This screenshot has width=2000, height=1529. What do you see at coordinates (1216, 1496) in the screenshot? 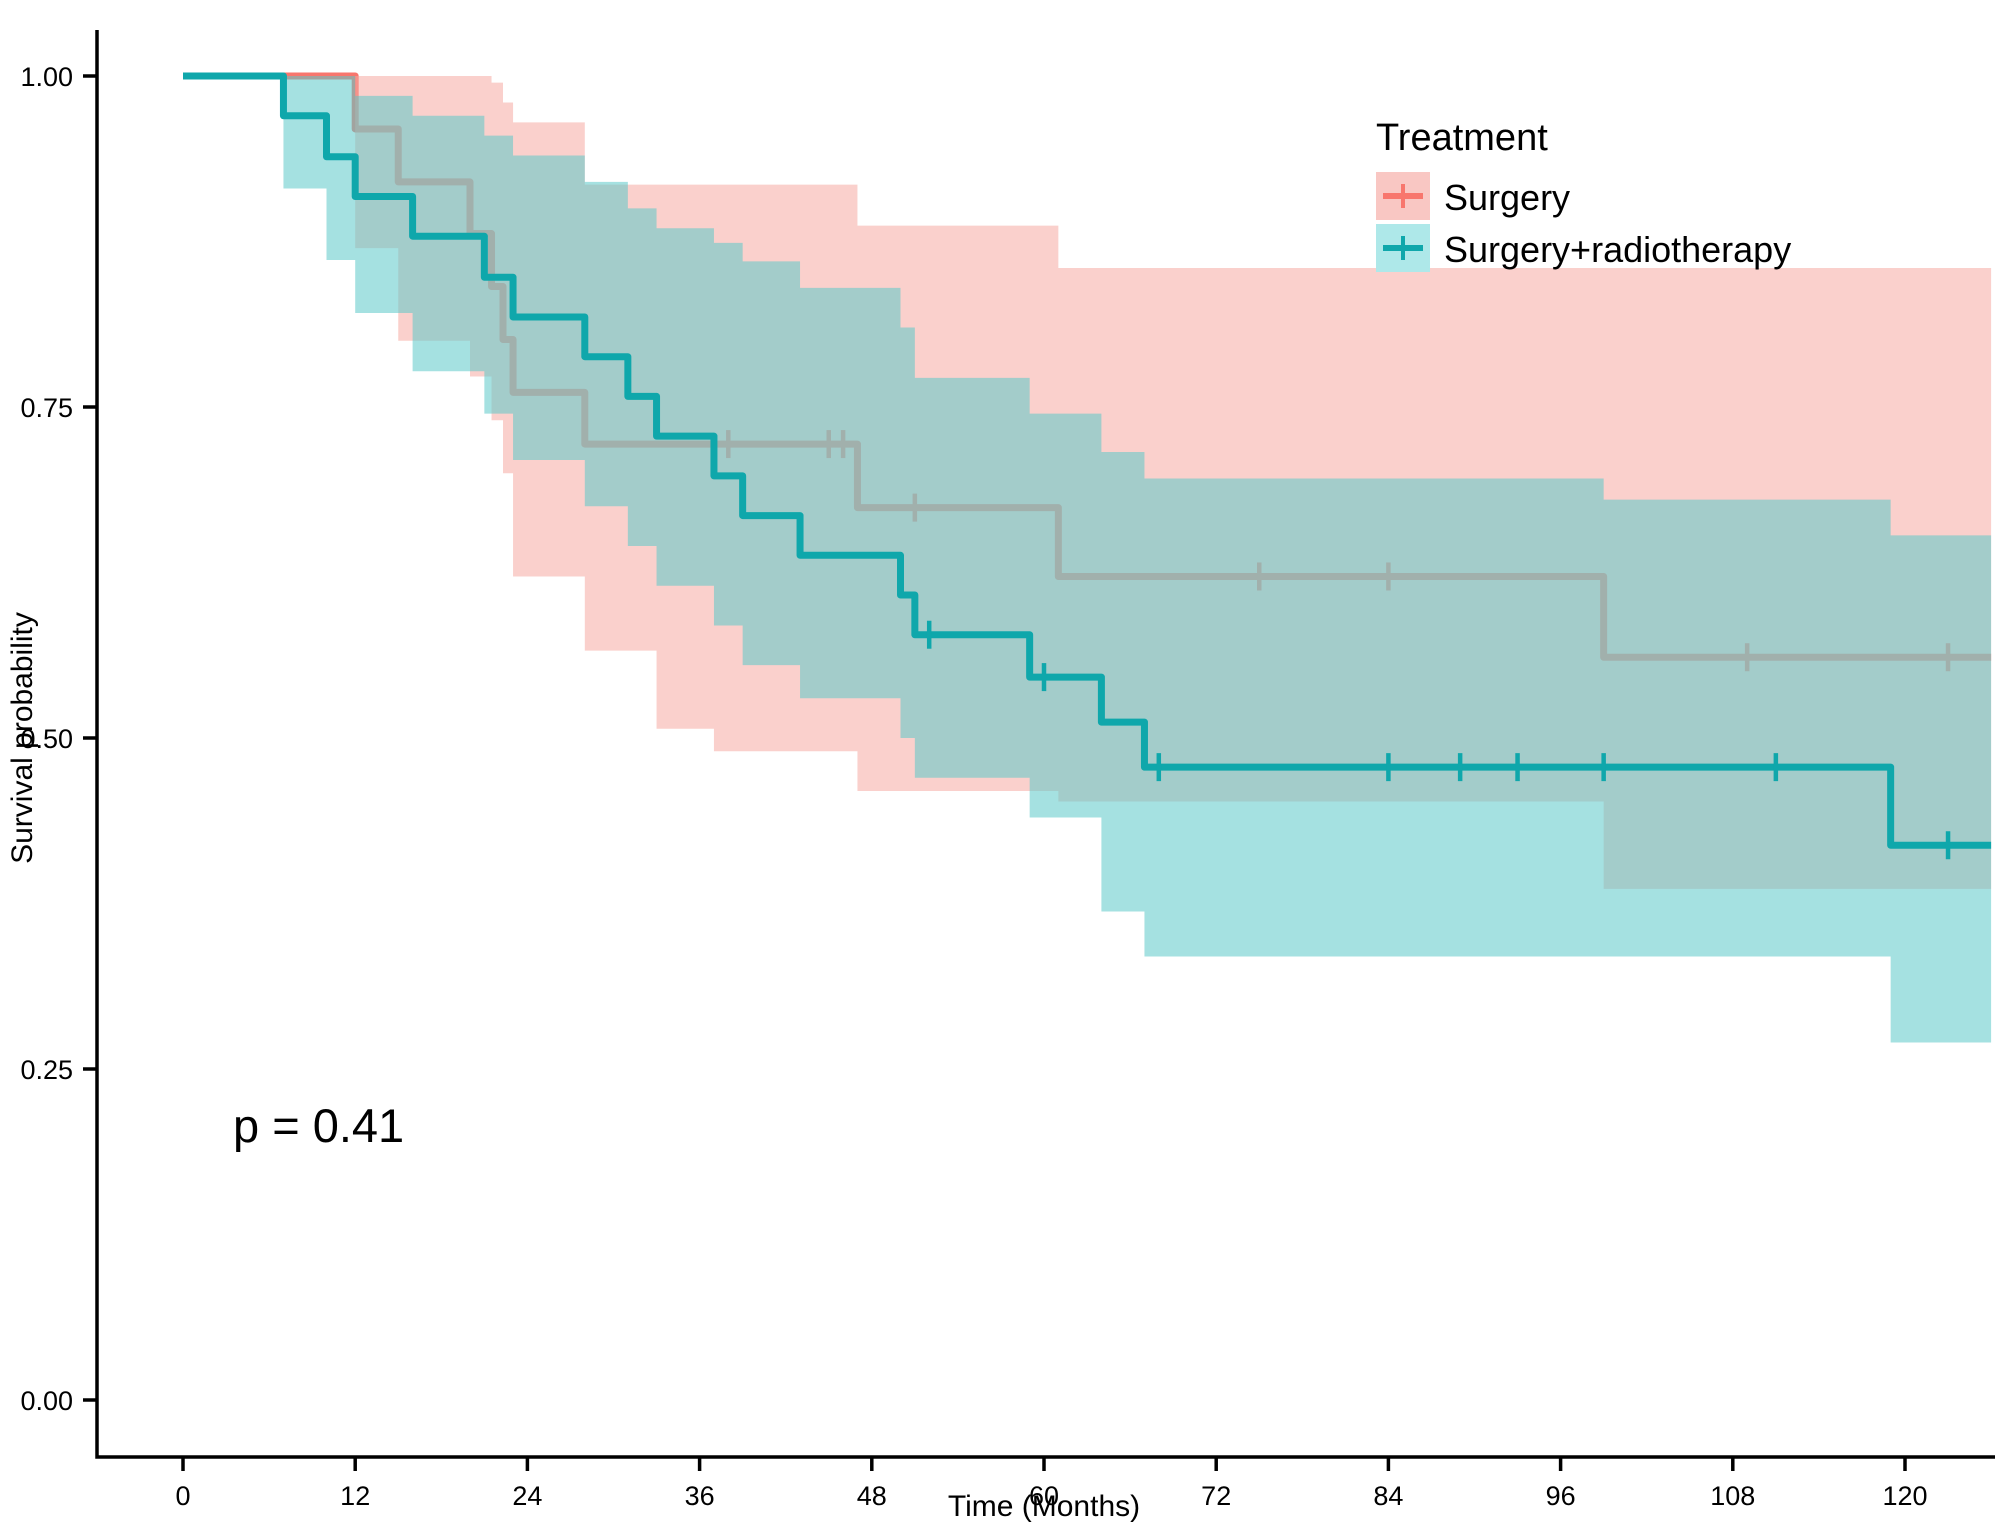
I see `x-tick-label: 72` at bounding box center [1216, 1496].